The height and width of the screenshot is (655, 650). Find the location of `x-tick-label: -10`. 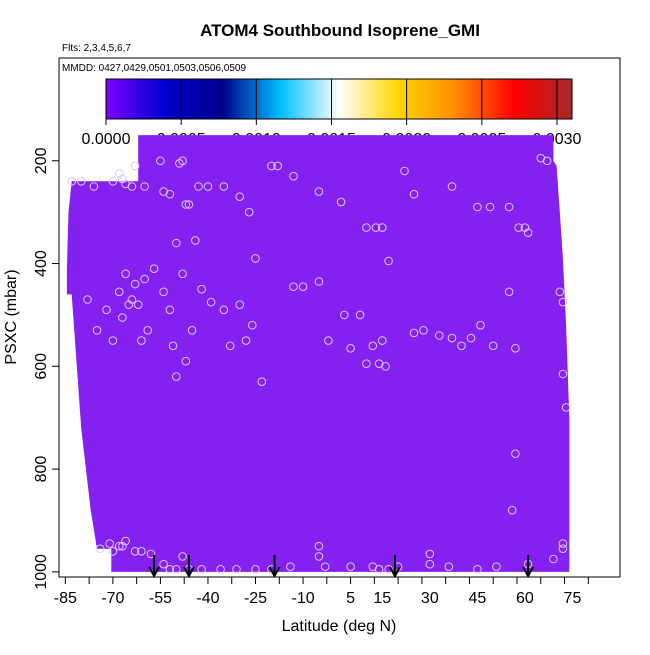

x-tick-label: -10 is located at coordinates (302, 598).